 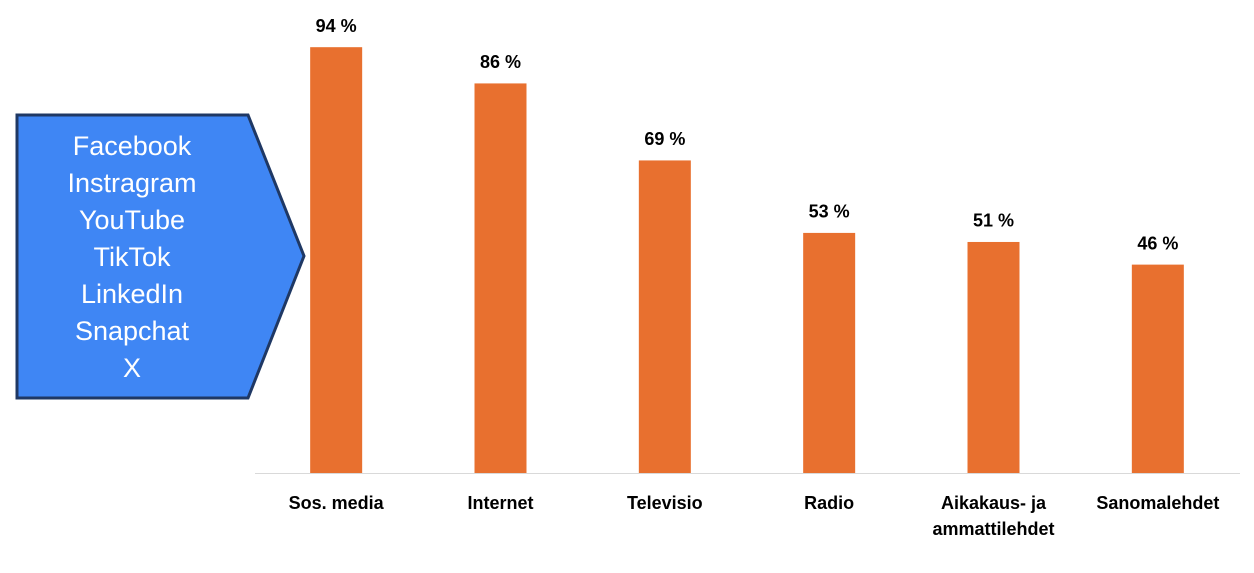 What do you see at coordinates (132, 331) in the screenshot?
I see `callout-item: Snapchat` at bounding box center [132, 331].